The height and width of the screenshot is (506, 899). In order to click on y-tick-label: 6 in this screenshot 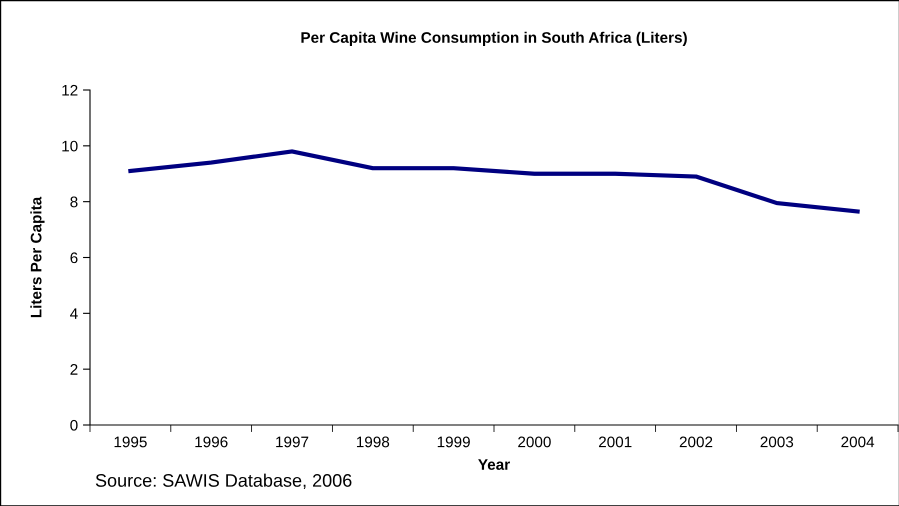, I will do `click(74, 258)`.